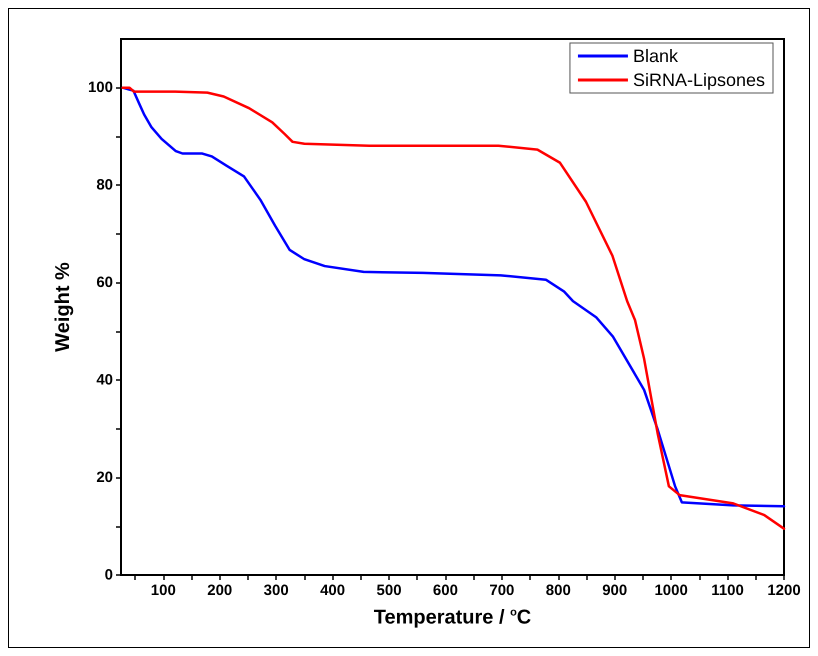 The width and height of the screenshot is (818, 656). I want to click on x-tick-label: 1000, so click(671, 590).